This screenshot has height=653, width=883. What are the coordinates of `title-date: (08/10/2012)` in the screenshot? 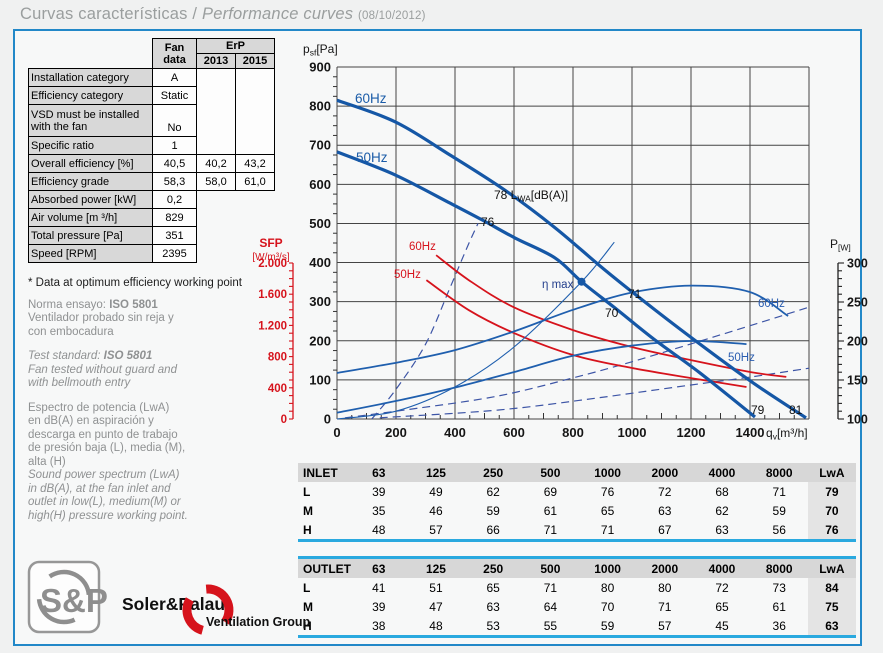 It's located at (392, 16).